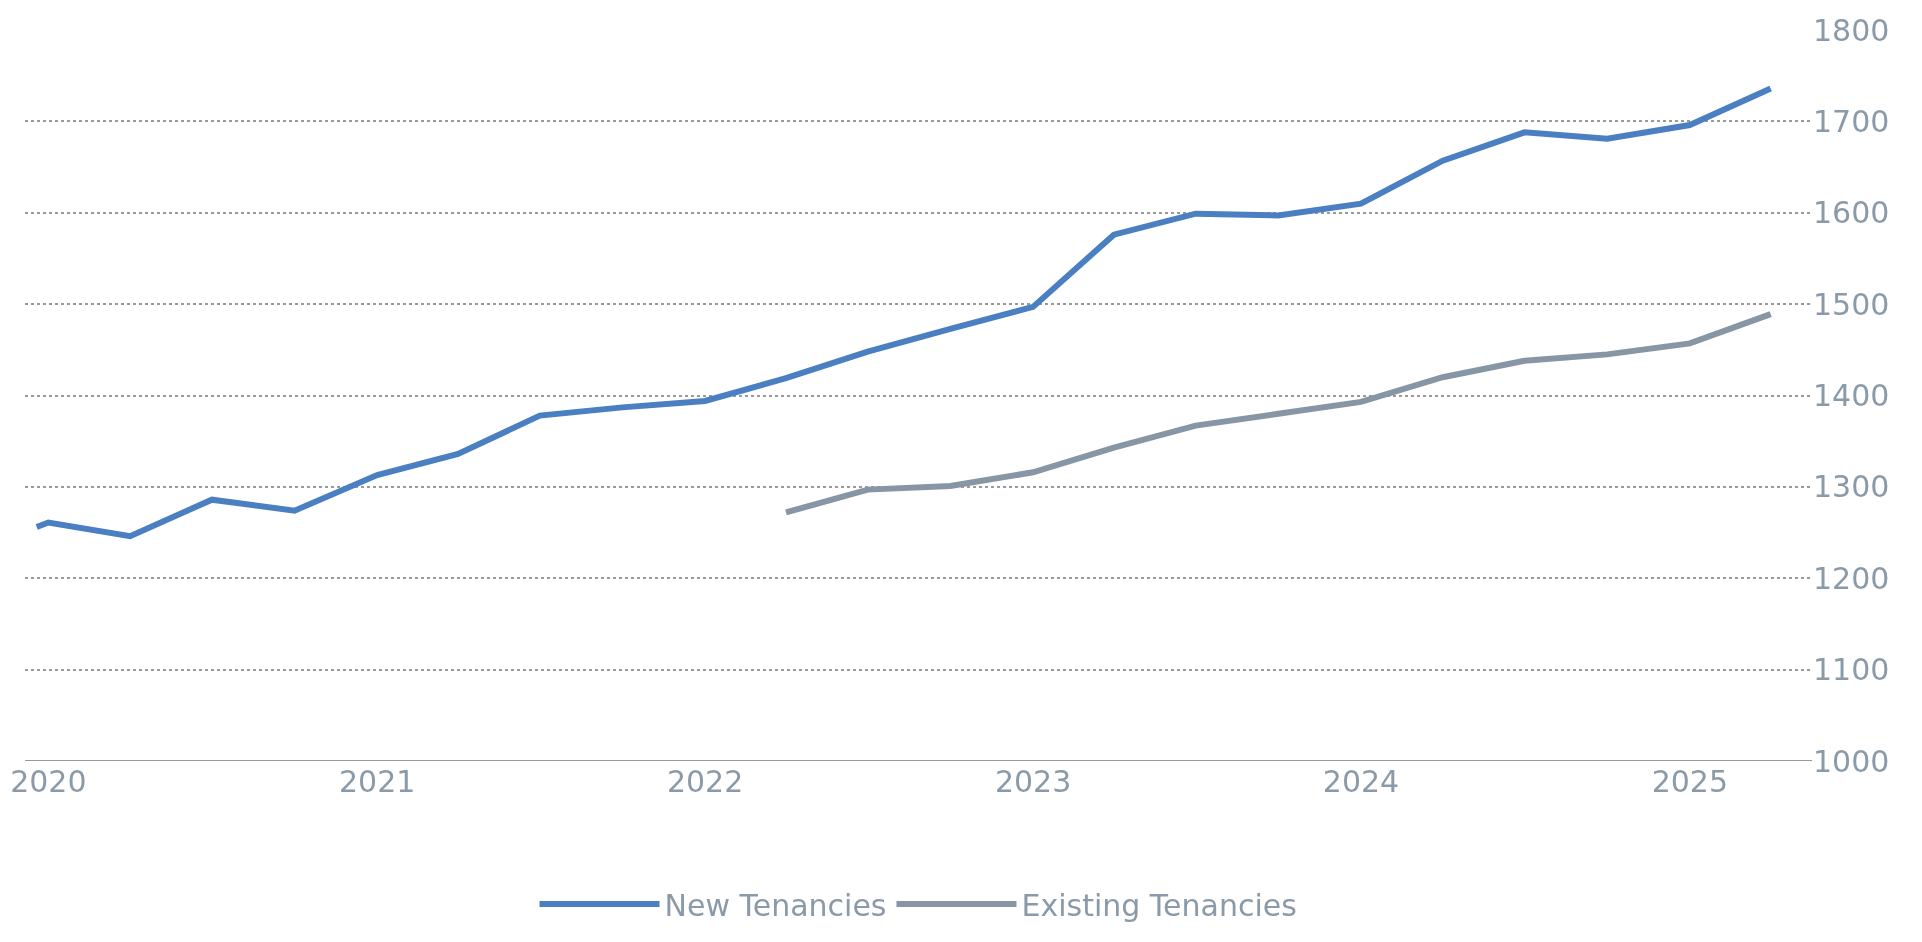  What do you see at coordinates (1851, 121) in the screenshot?
I see `y-tick-label: 1700` at bounding box center [1851, 121].